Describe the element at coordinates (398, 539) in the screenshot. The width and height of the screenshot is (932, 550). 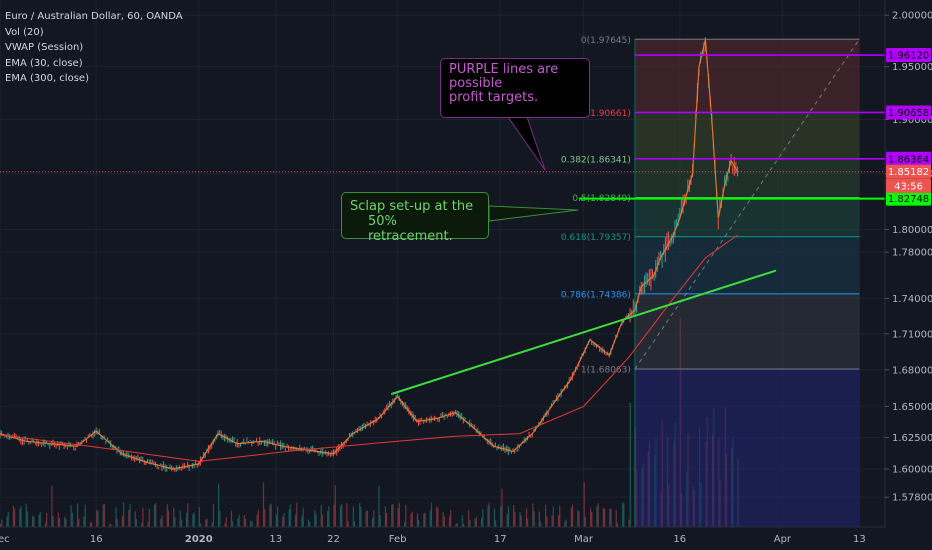
I see `x-axis-tick-5: Feb` at that location.